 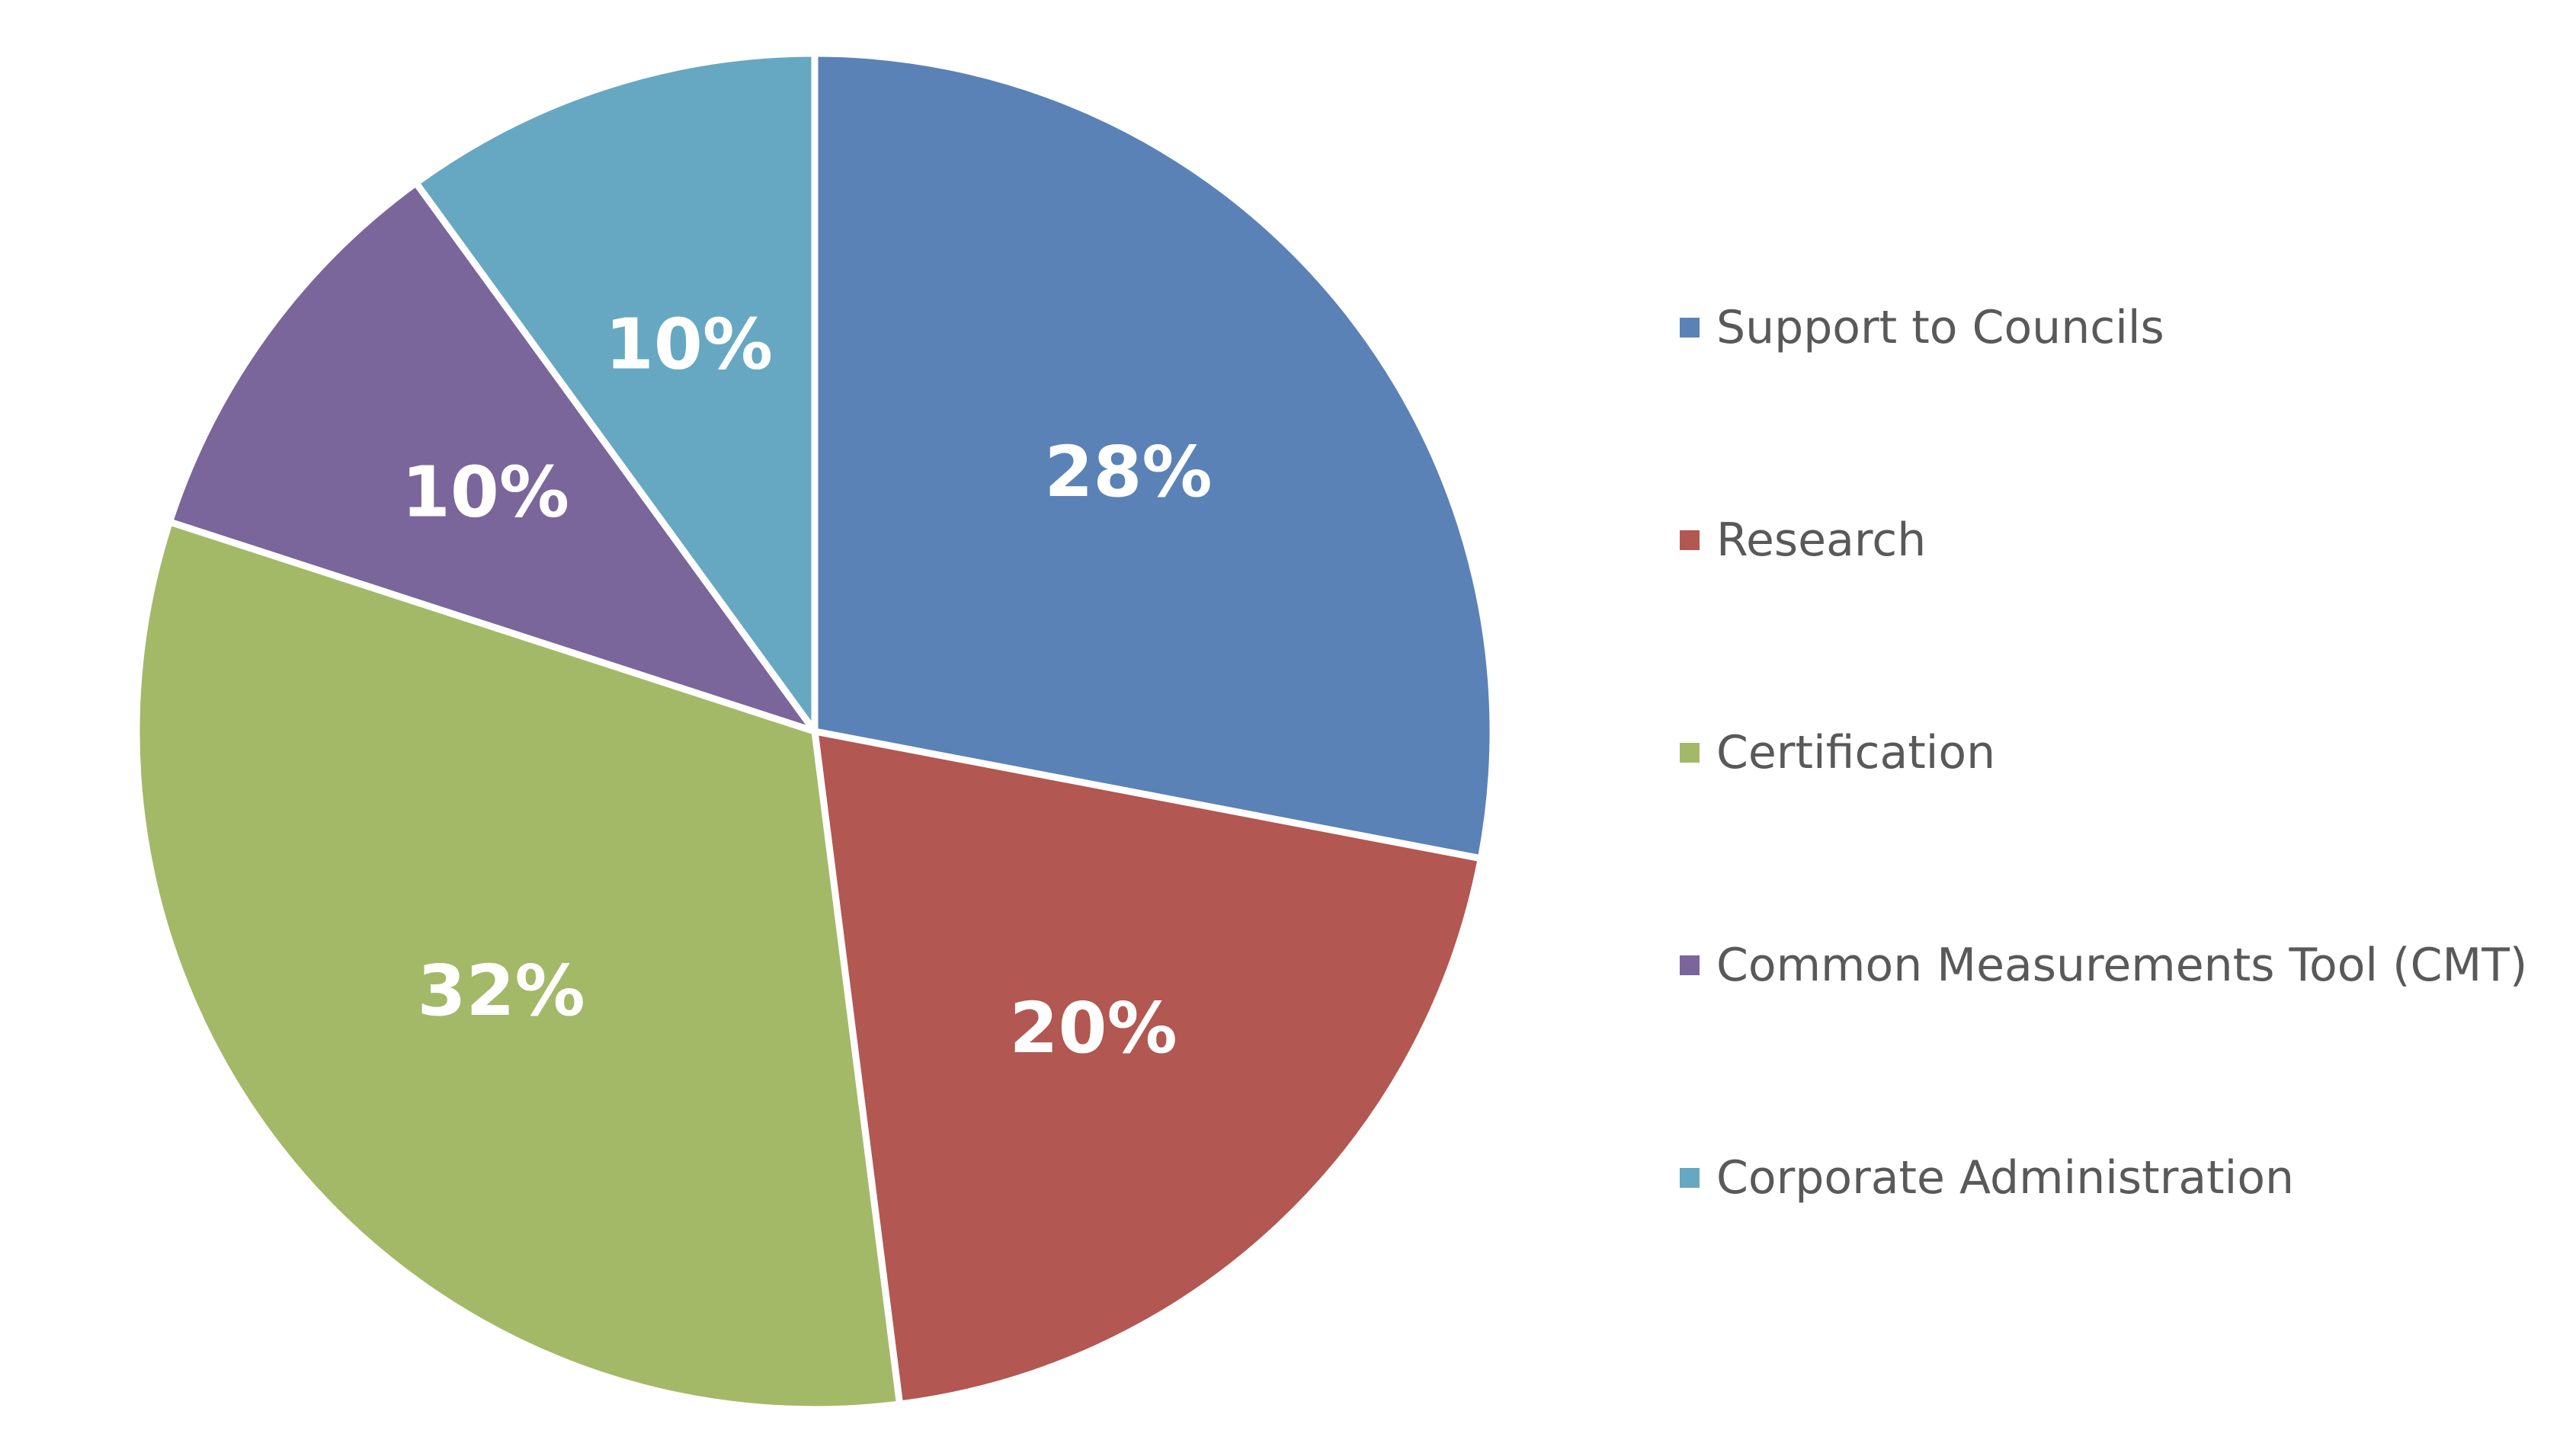 I want to click on legend-label-5: Corporate Administration, so click(x=2005, y=1178).